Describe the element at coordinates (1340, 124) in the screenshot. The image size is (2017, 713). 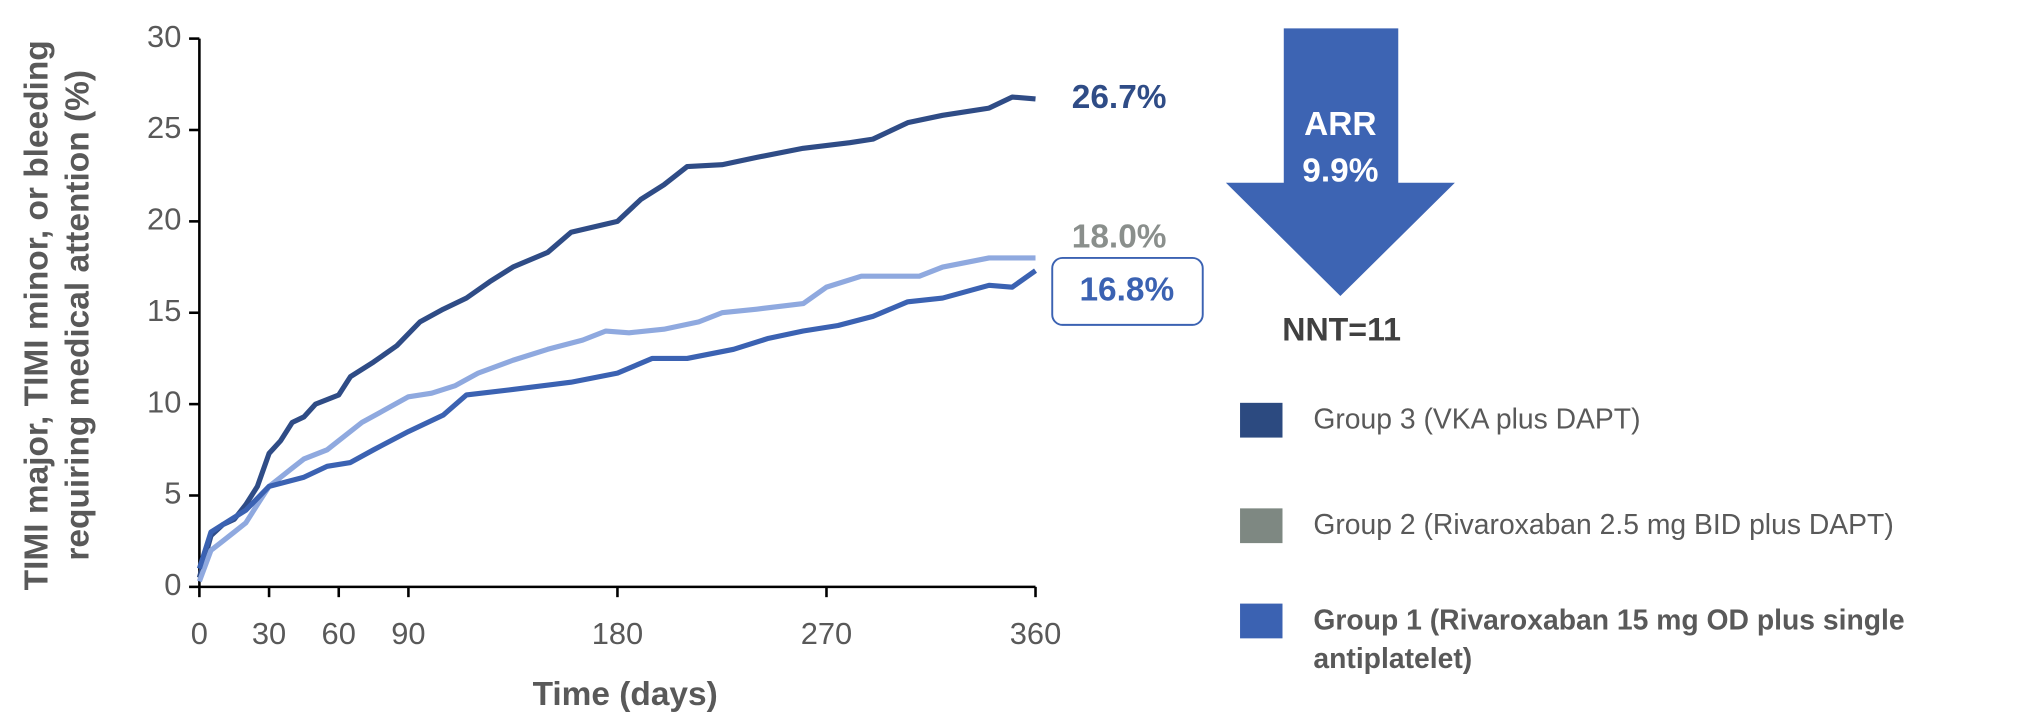
I see `arrow-title: ARR` at that location.